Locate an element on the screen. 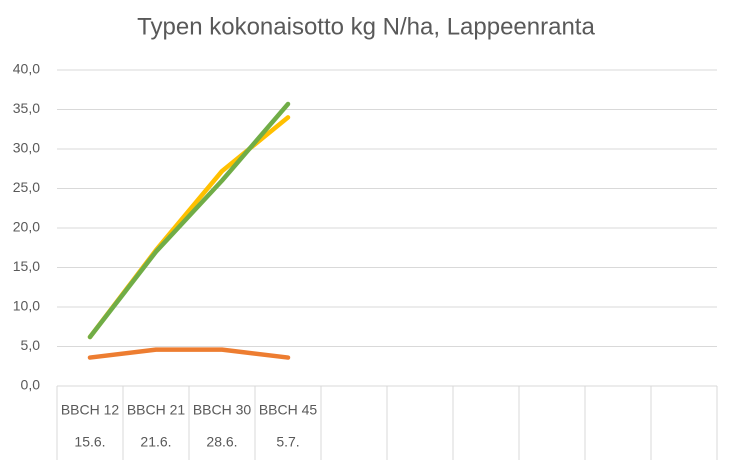 The width and height of the screenshot is (733, 460). y-tick-label: 40,0 is located at coordinates (26, 69).